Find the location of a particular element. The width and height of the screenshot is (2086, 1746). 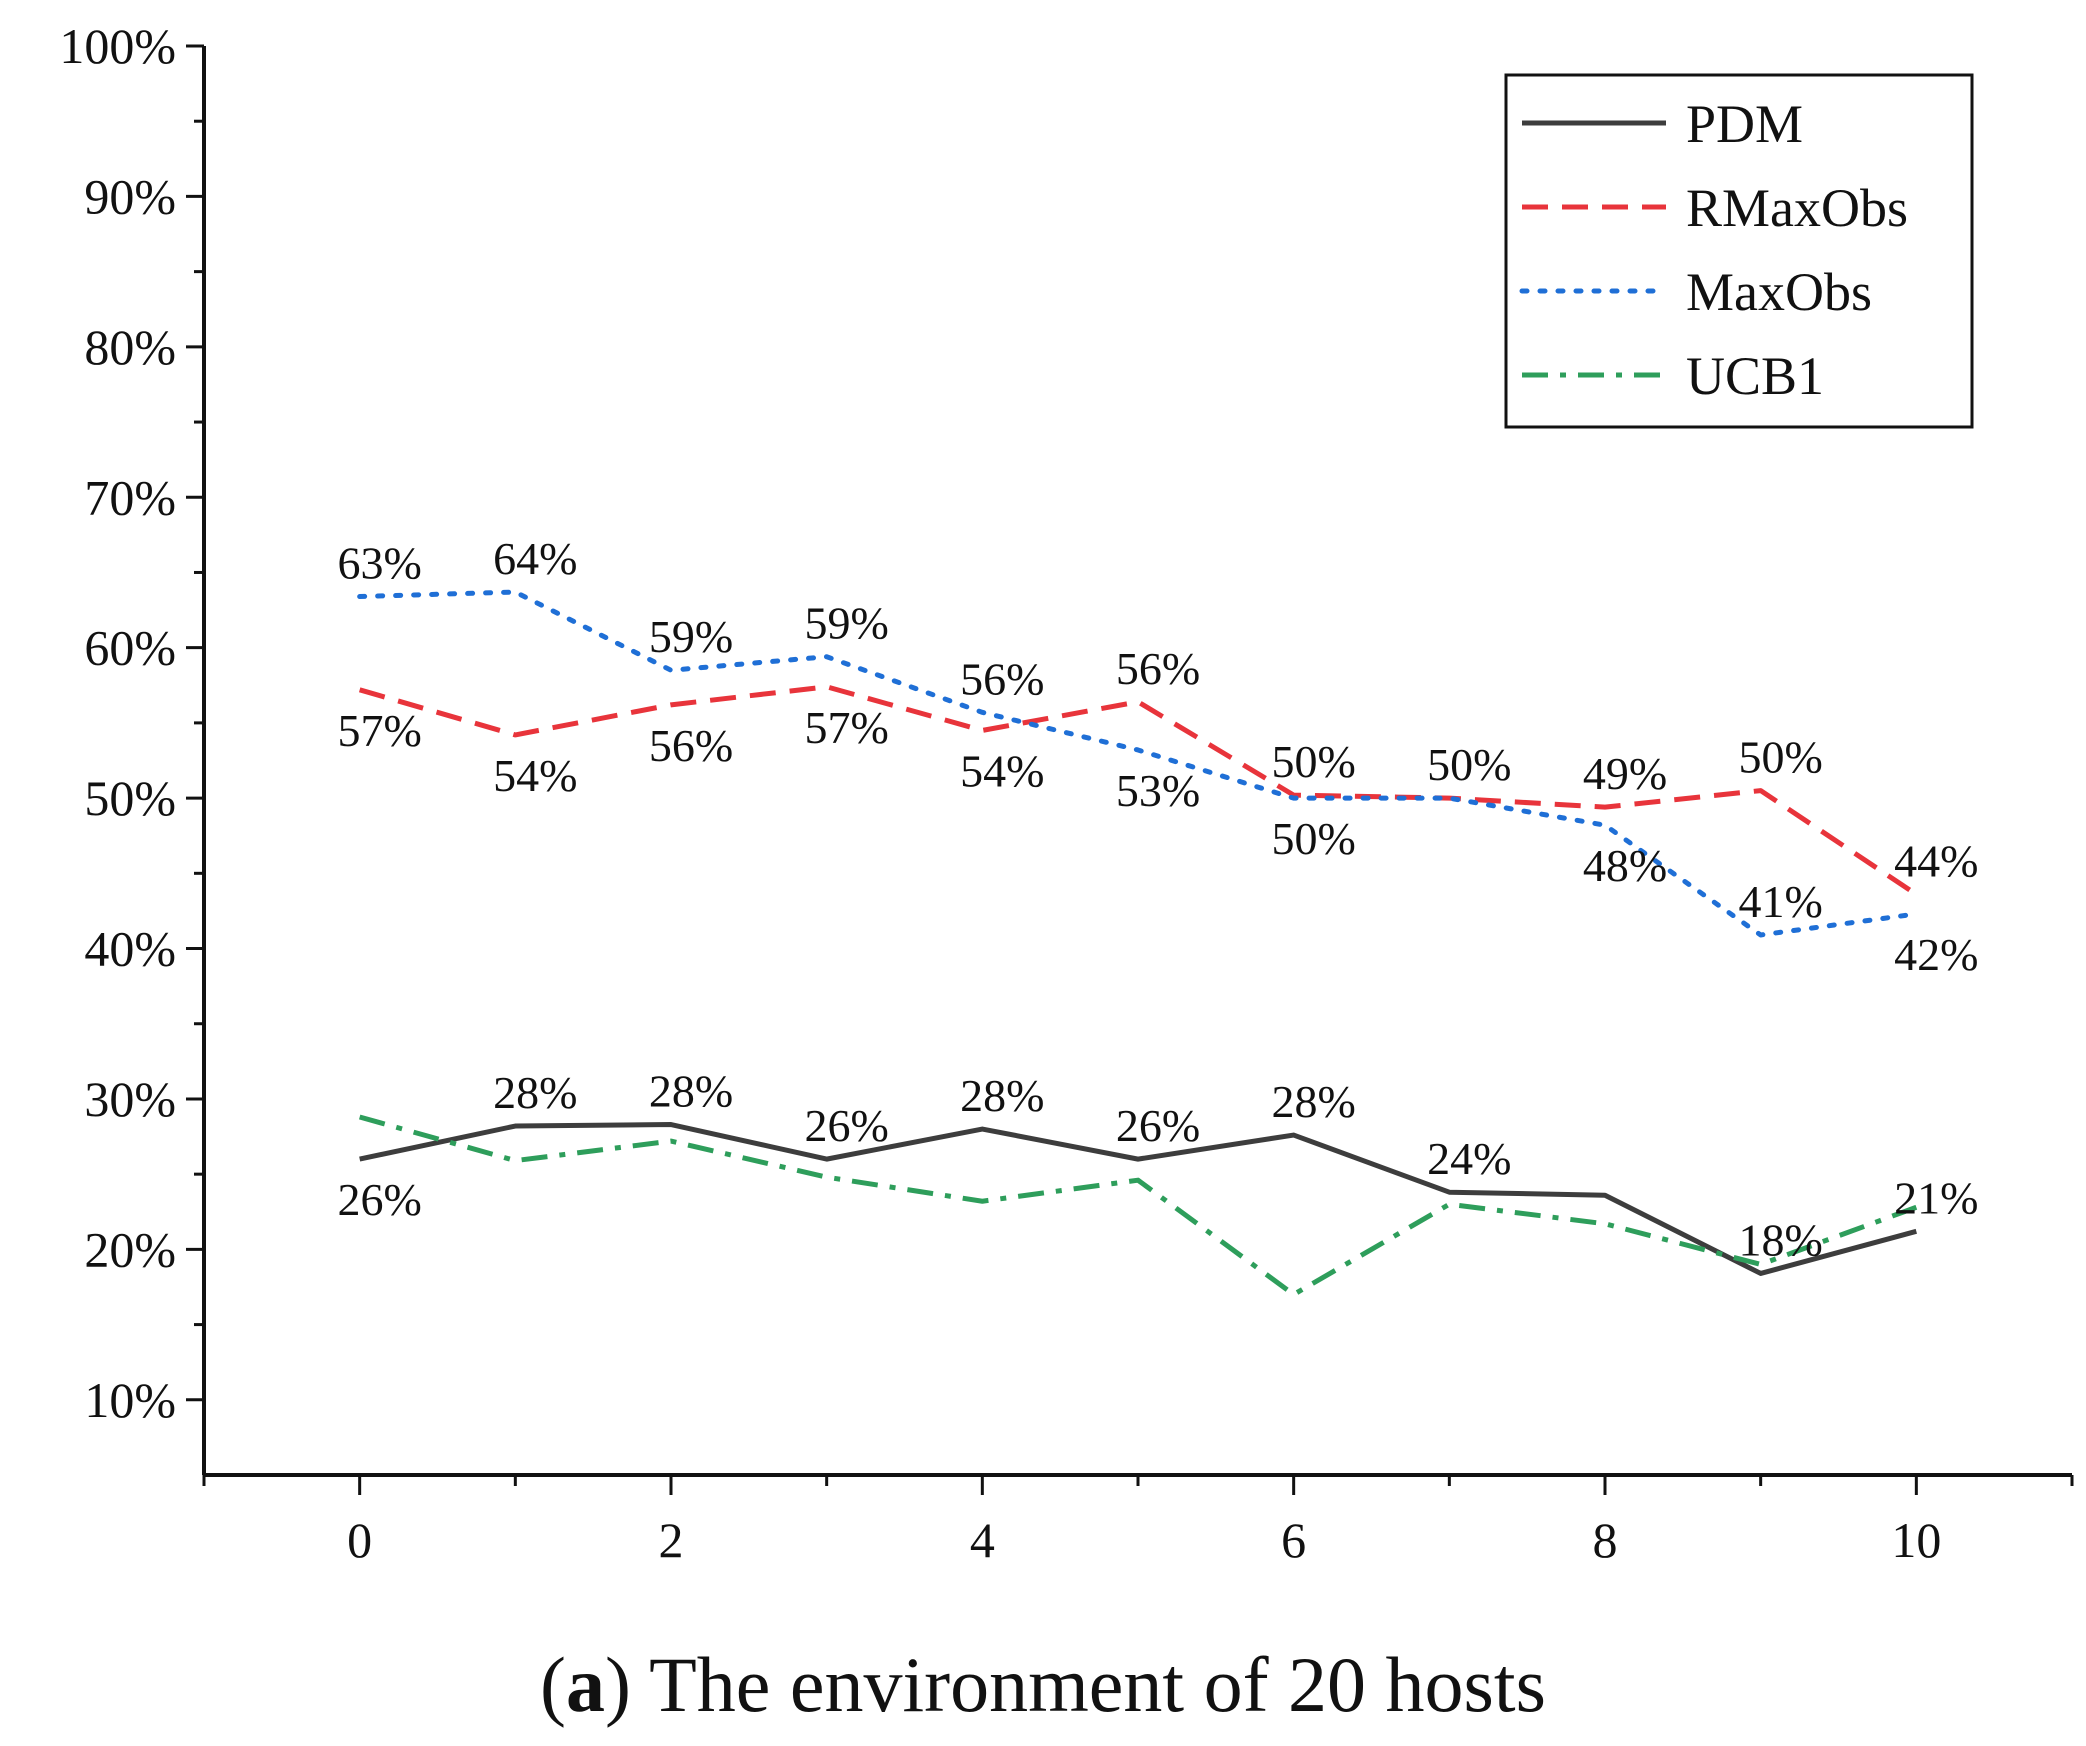

data-label-maxobs: 63% is located at coordinates (380, 563).